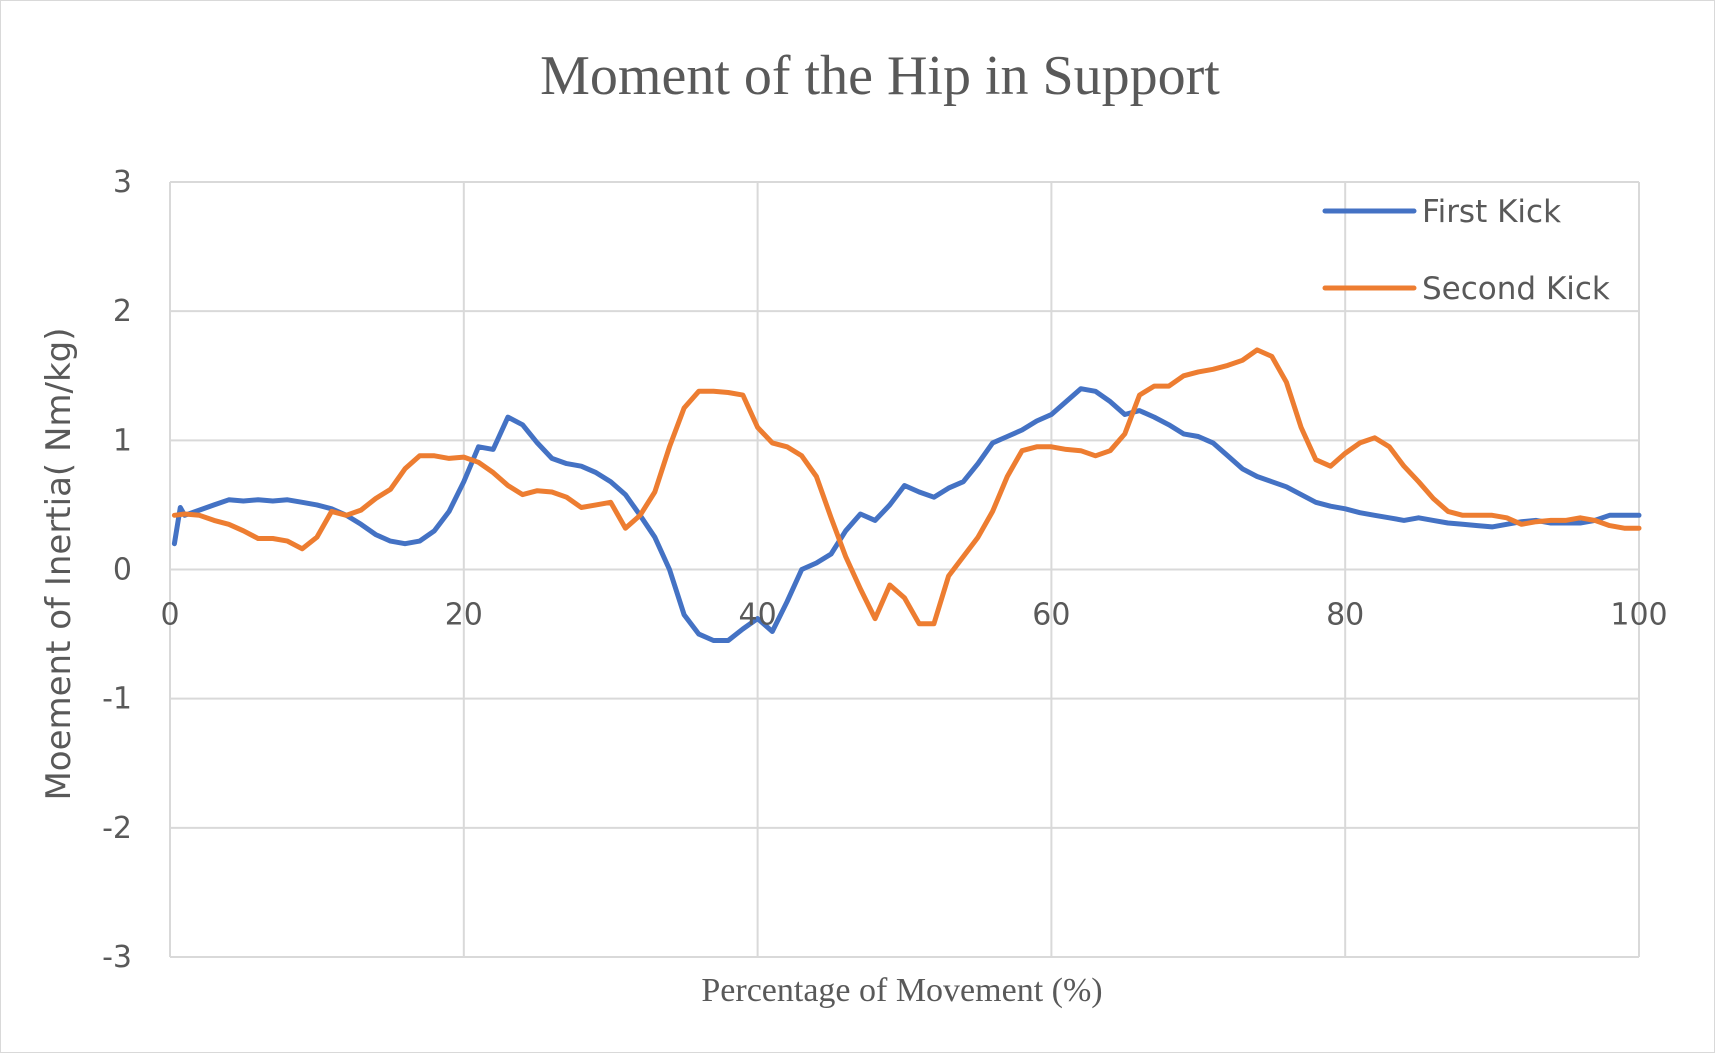 The width and height of the screenshot is (1715, 1053). What do you see at coordinates (1051, 615) in the screenshot?
I see `x-tick-label-3: 60` at bounding box center [1051, 615].